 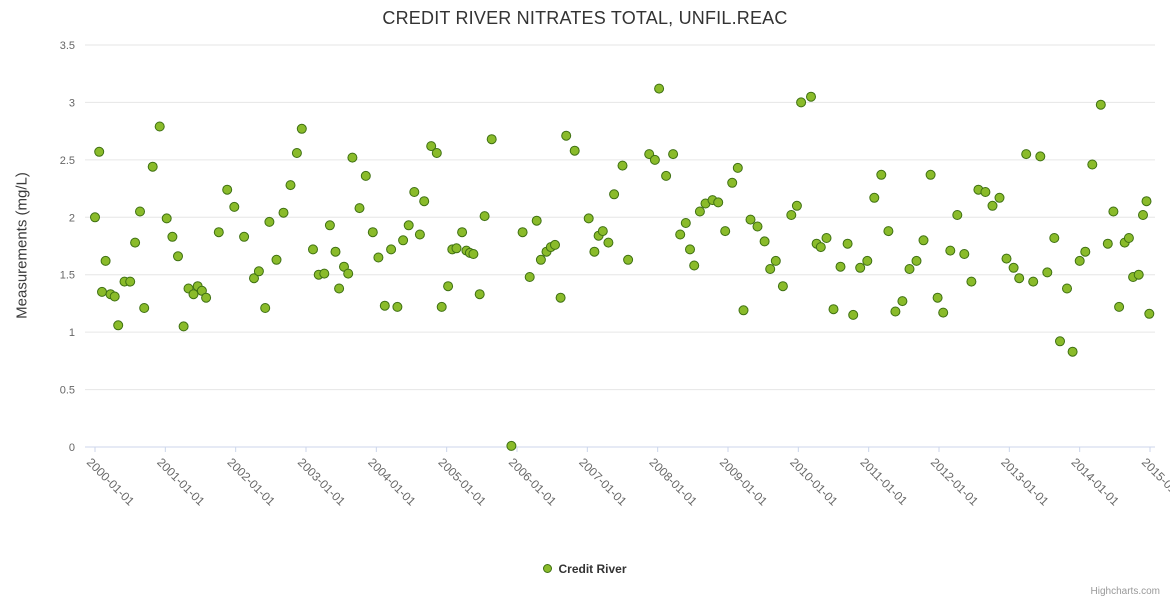 What do you see at coordinates (1125, 591) in the screenshot?
I see `credits-link: Highcharts.com` at bounding box center [1125, 591].